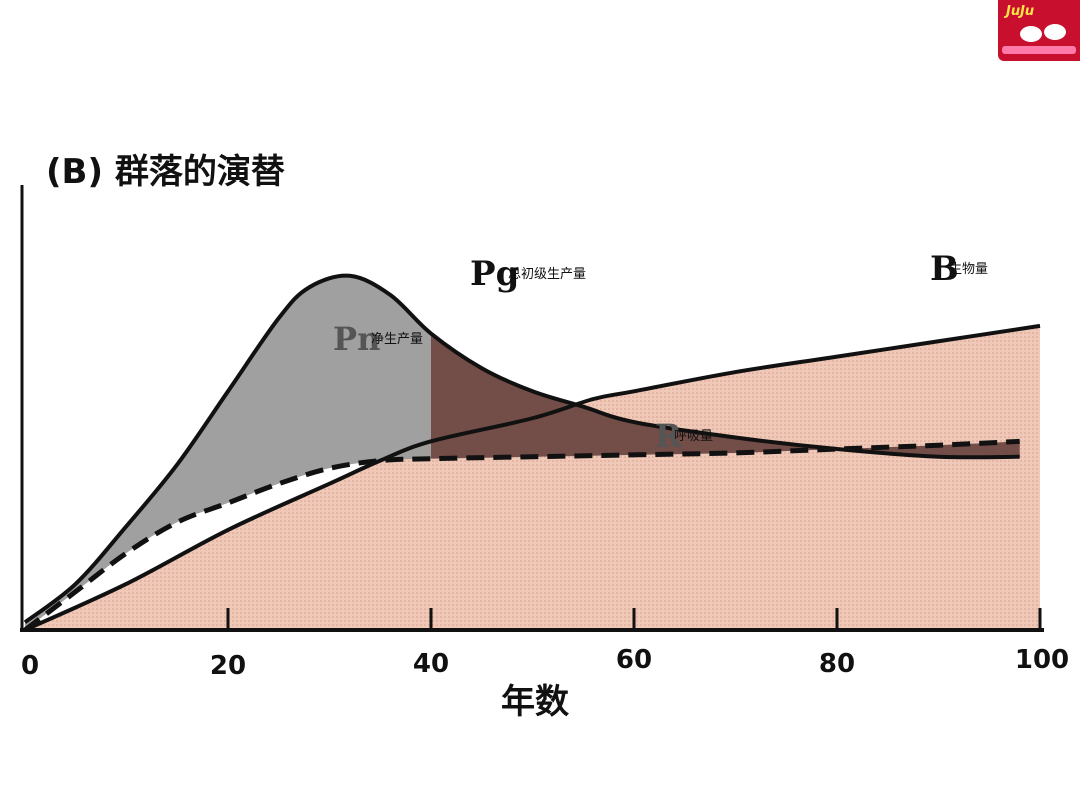 The width and height of the screenshot is (1080, 810). Describe the element at coordinates (1042, 660) in the screenshot. I see `x-tick-label: 100` at that location.